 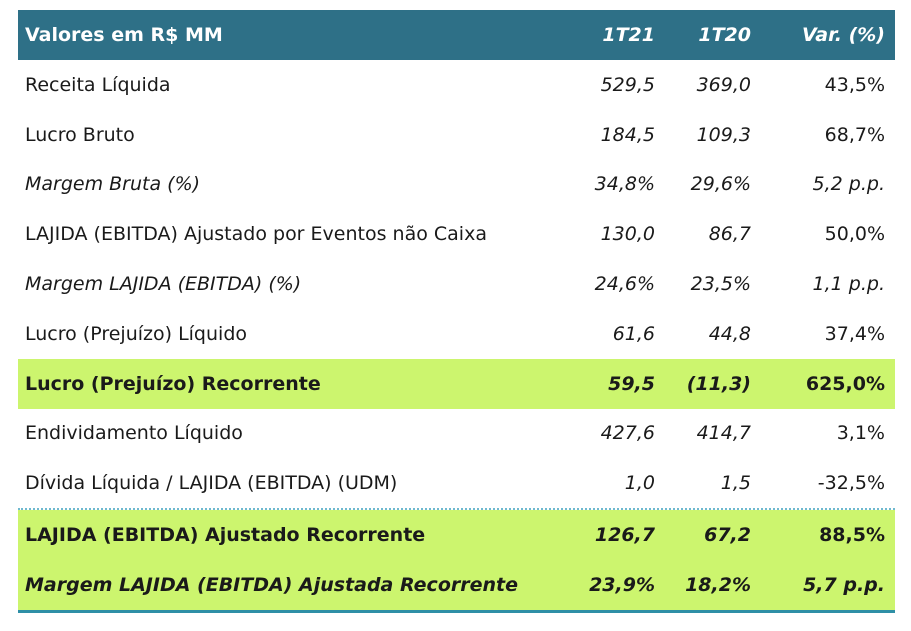 What do you see at coordinates (225, 535) in the screenshot?
I see `row-label: LAJIDA (EBITDA) Ajustado Recorrente` at bounding box center [225, 535].